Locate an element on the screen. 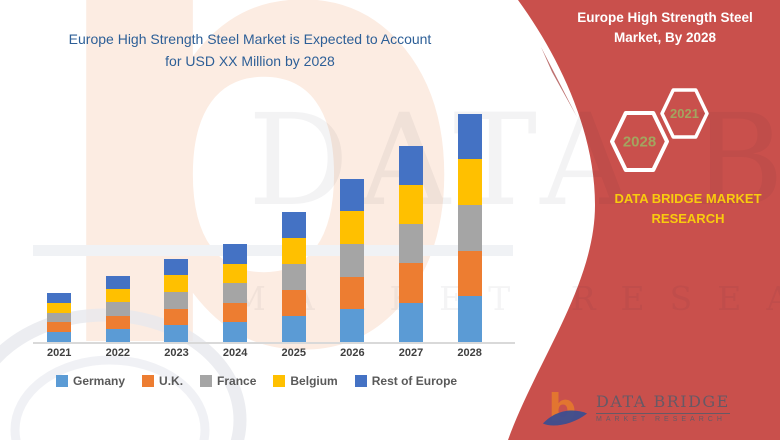 This screenshot has height=440, width=780. legend-label-france: France is located at coordinates (237, 381).